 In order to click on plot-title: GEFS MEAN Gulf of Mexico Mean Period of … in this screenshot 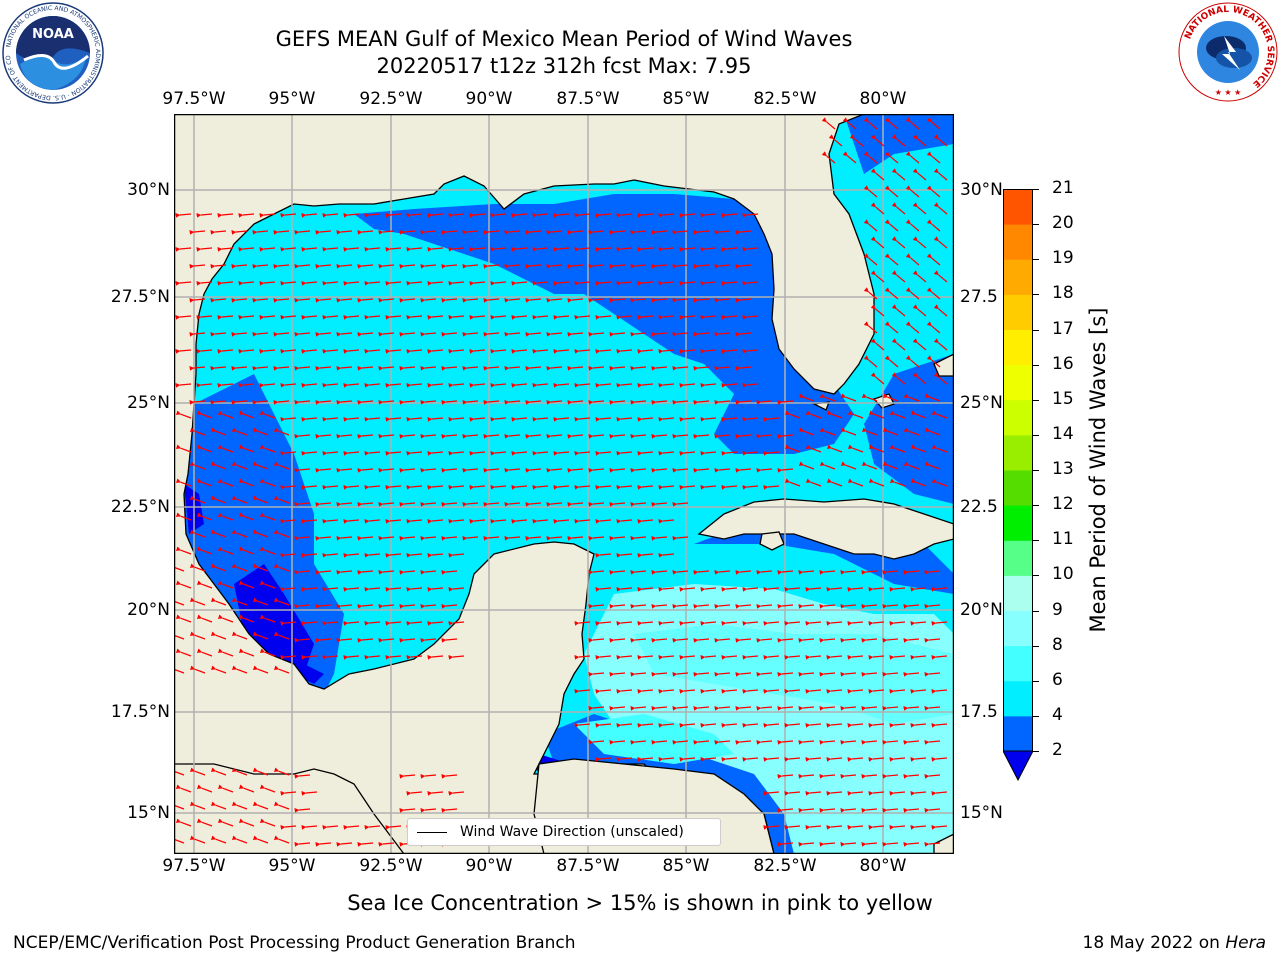, I will do `click(564, 39)`.